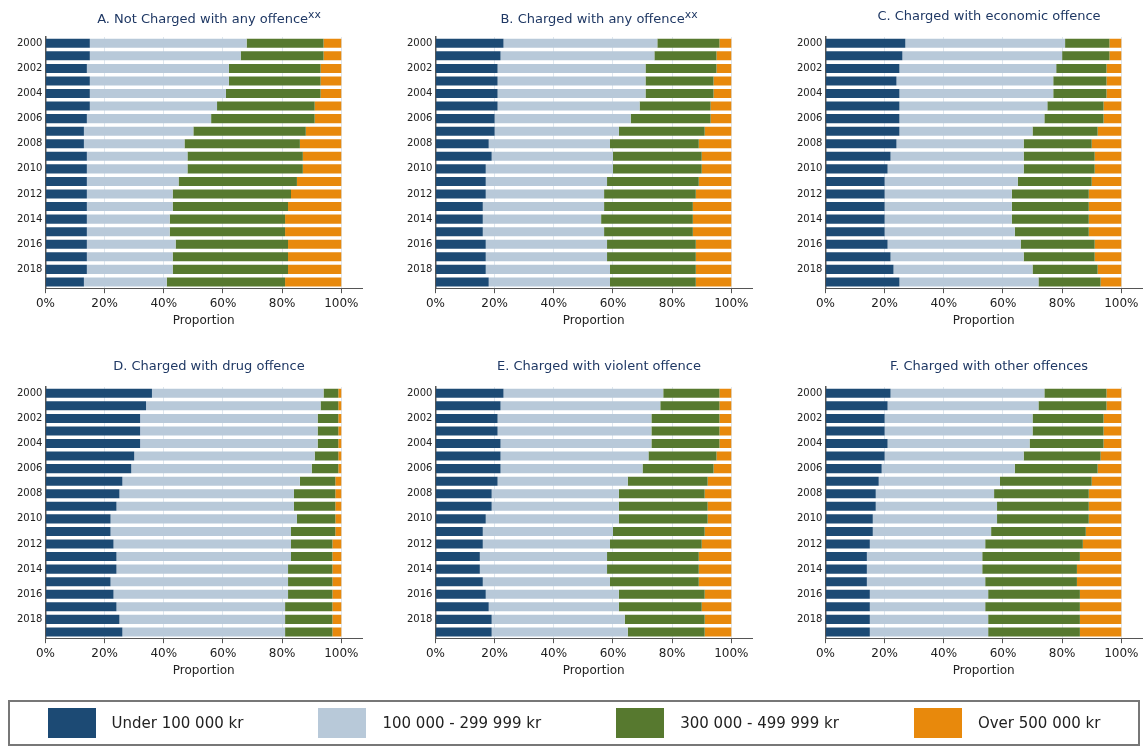 The image size is (1146, 751). Describe the element at coordinates (30, 42) in the screenshot. I see `y-tick-label: 2000` at that location.